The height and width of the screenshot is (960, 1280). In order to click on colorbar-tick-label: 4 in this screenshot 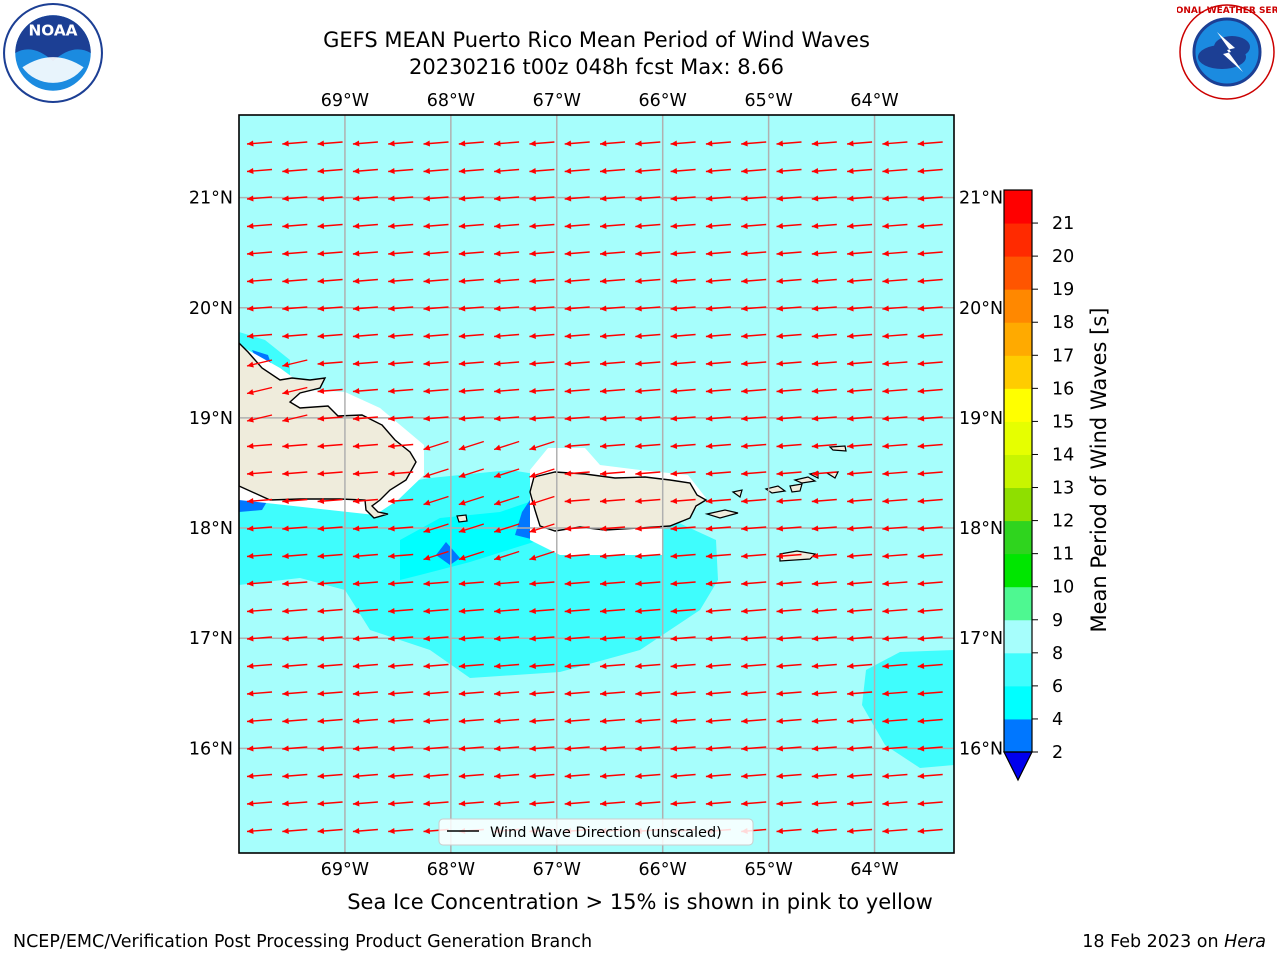, I will do `click(1057, 720)`.